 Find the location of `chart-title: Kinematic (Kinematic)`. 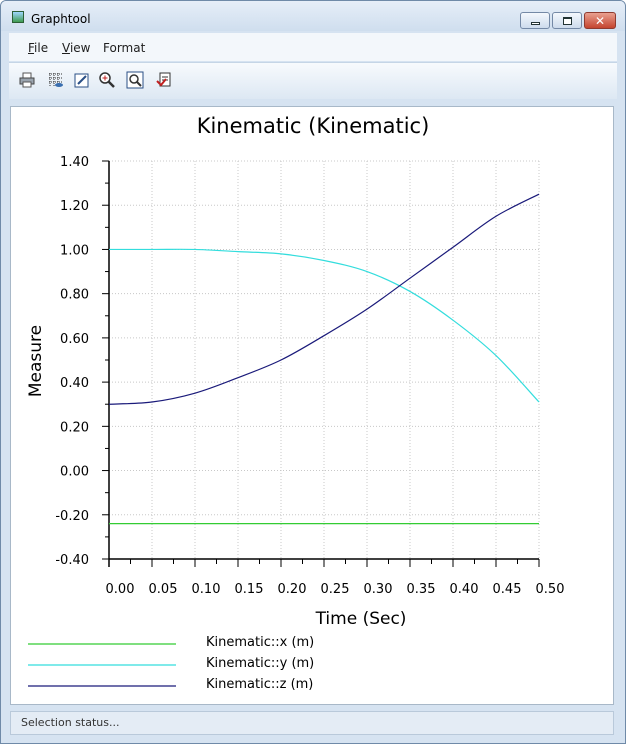

chart-title: Kinematic (Kinematic) is located at coordinates (313, 126).